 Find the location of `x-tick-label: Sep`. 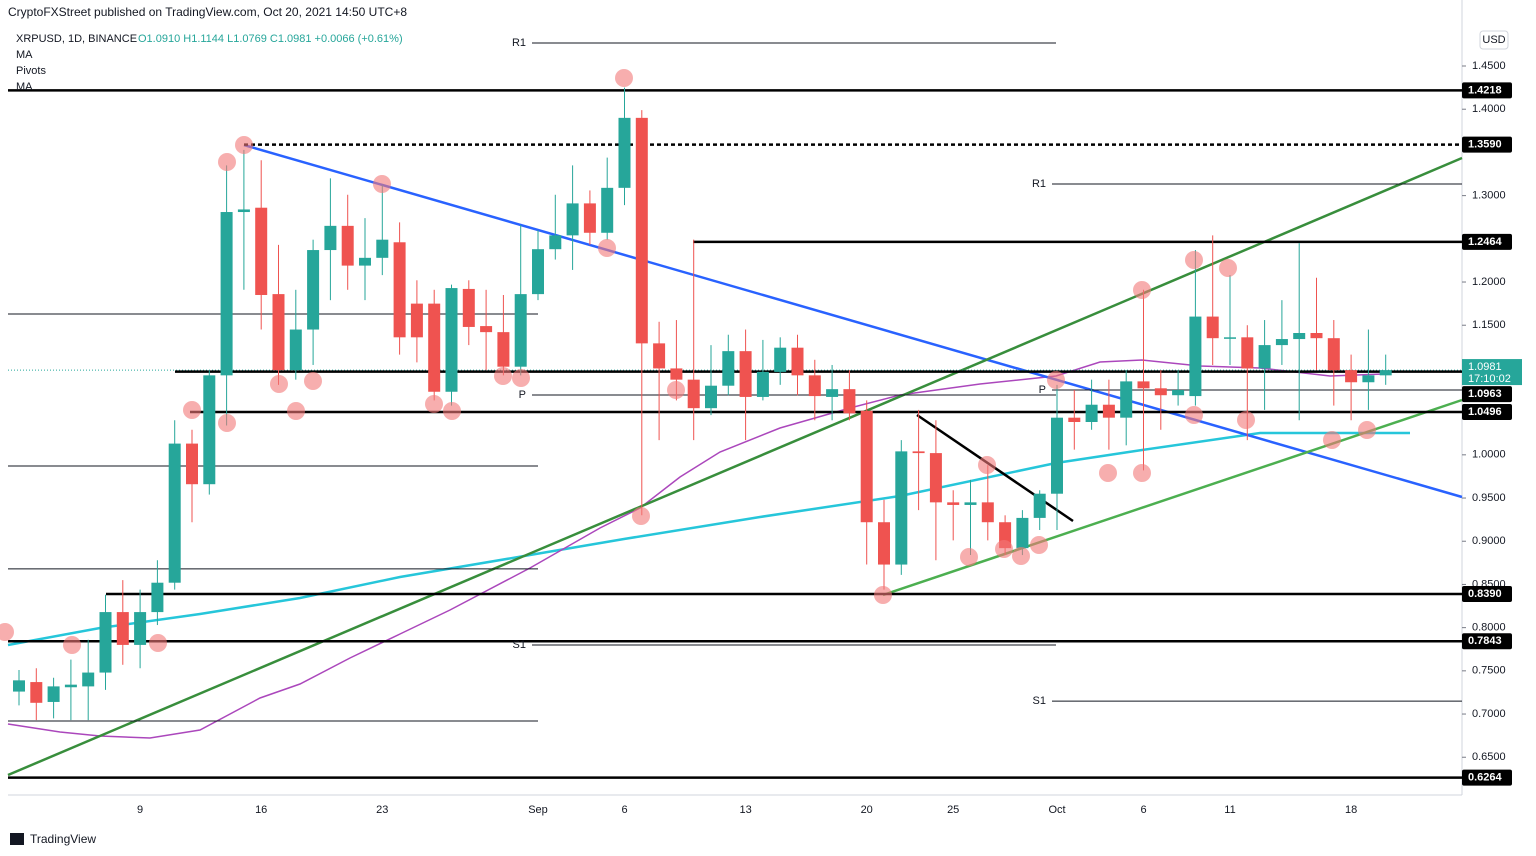

x-tick-label: Sep is located at coordinates (538, 810).